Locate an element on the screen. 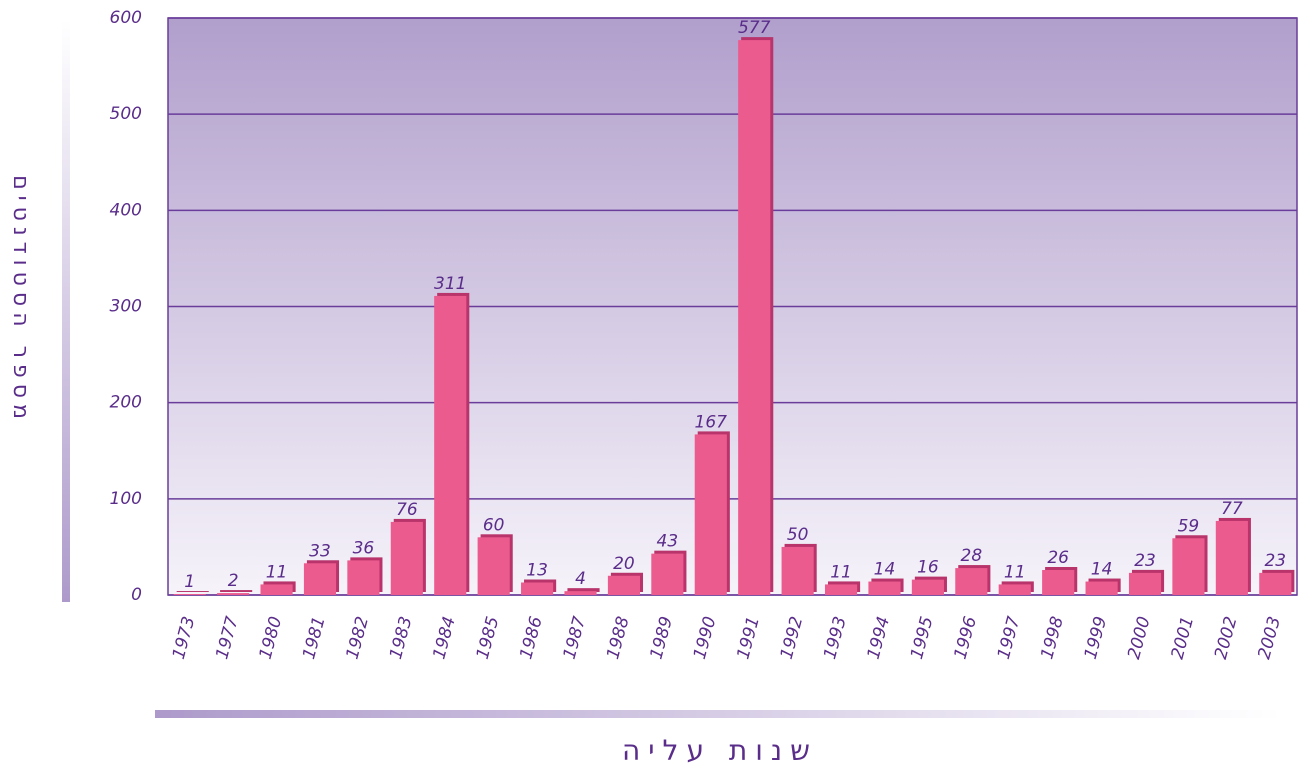  value-label: 76 is located at coordinates (407, 510).